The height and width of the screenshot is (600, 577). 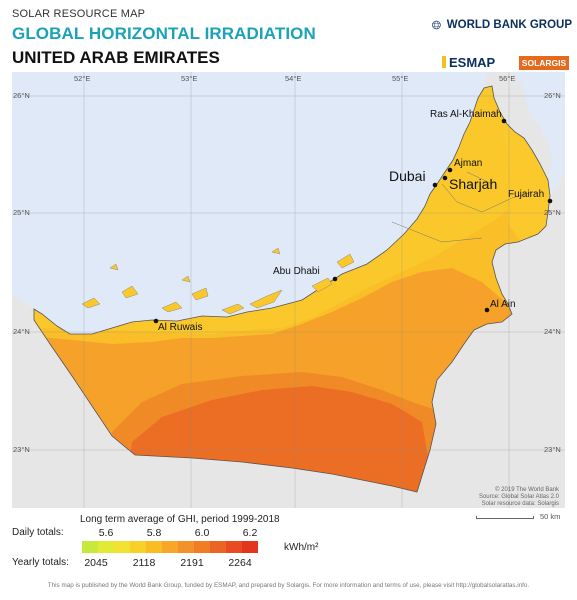 I want to click on city-label-fujairah: Fujairah, so click(x=526, y=194).